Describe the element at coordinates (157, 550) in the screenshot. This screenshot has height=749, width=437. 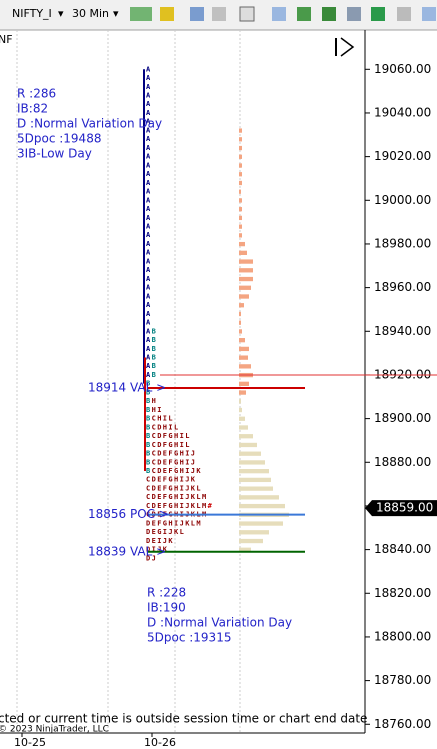
I see `tpo-row: DIJK` at that location.